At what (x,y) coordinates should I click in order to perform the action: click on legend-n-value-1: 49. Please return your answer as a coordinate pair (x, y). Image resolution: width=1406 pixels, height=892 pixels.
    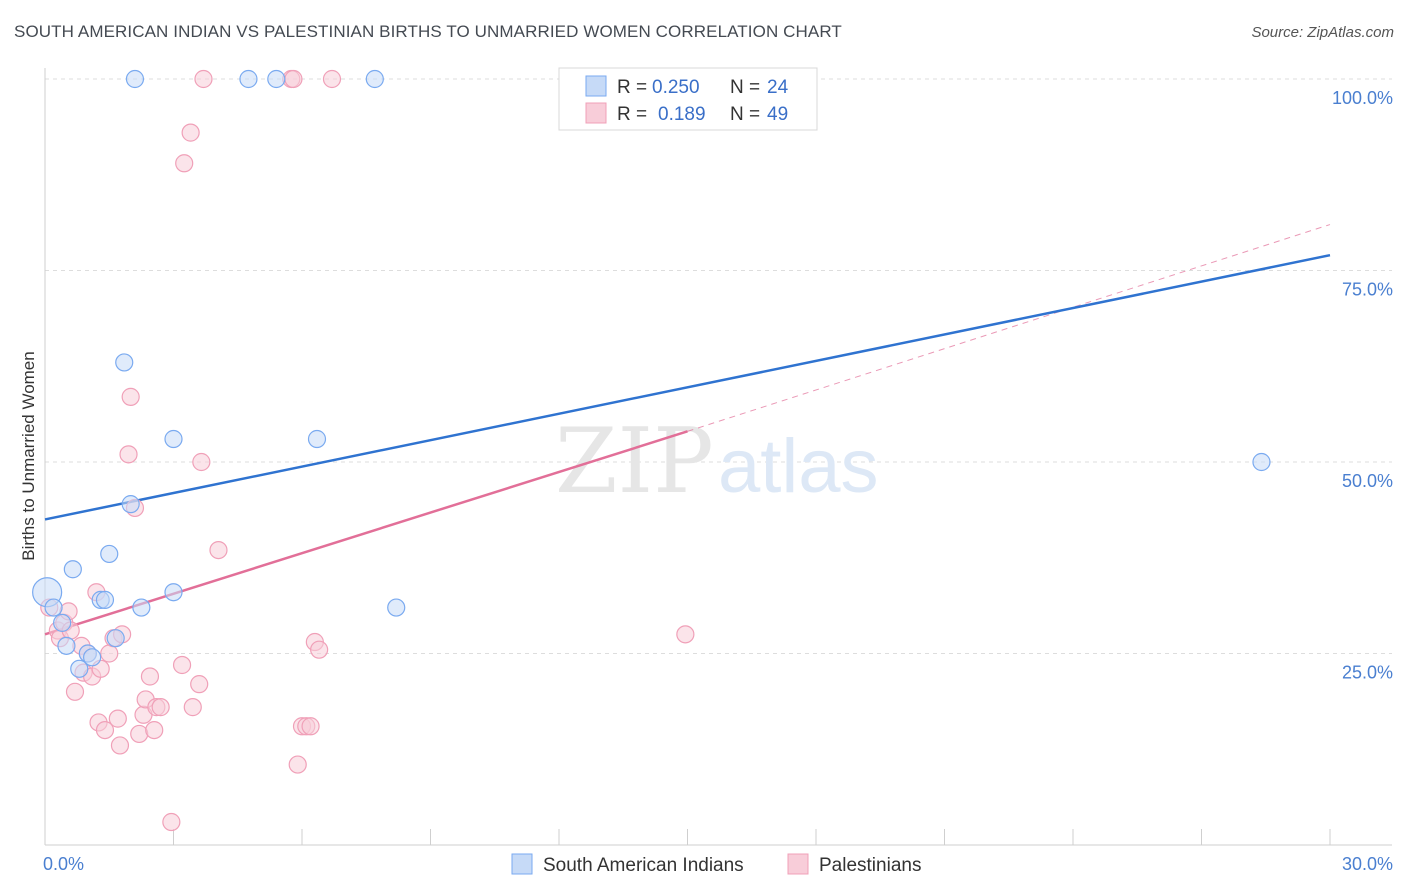
    Looking at the image, I should click on (777, 114).